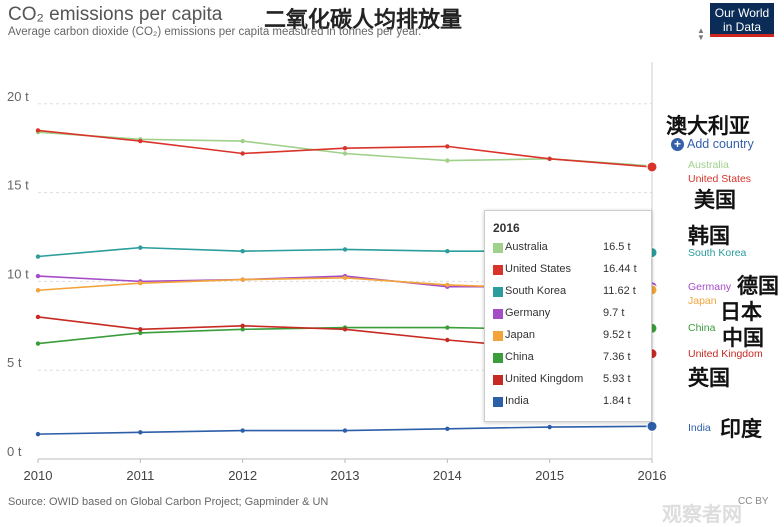 The width and height of the screenshot is (784, 527). I want to click on series-label-cn-australia: 澳大利亚, so click(708, 126).